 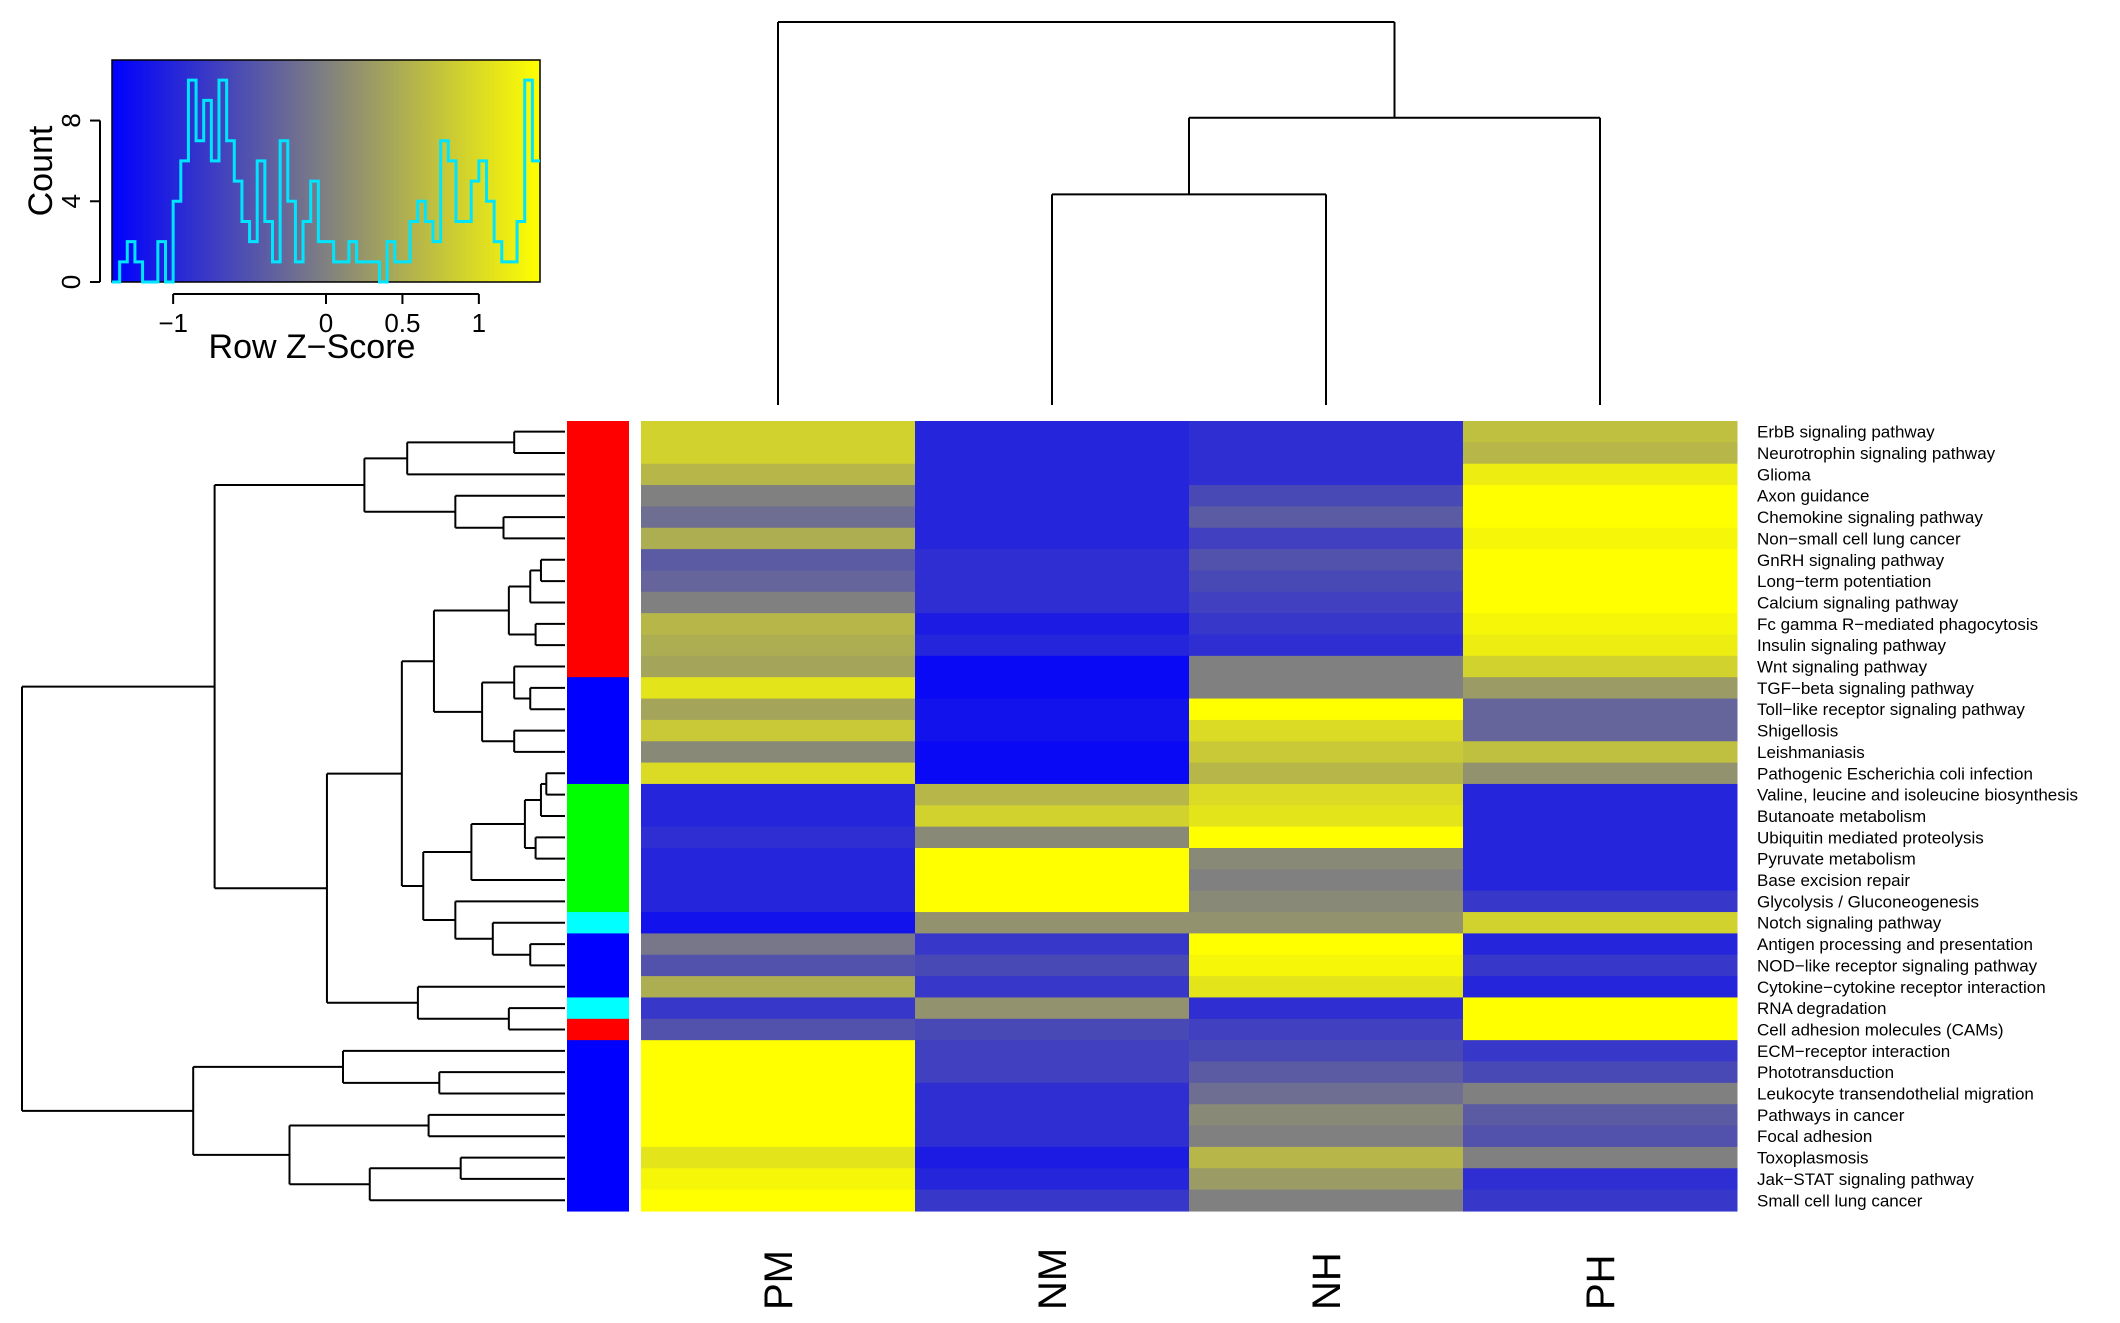 What do you see at coordinates (1870, 517) in the screenshot?
I see `row-label: Chemokine signaling pathway` at bounding box center [1870, 517].